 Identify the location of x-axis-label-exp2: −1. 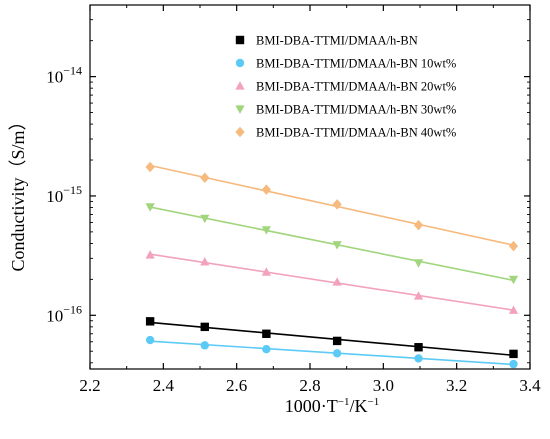
(374, 402).